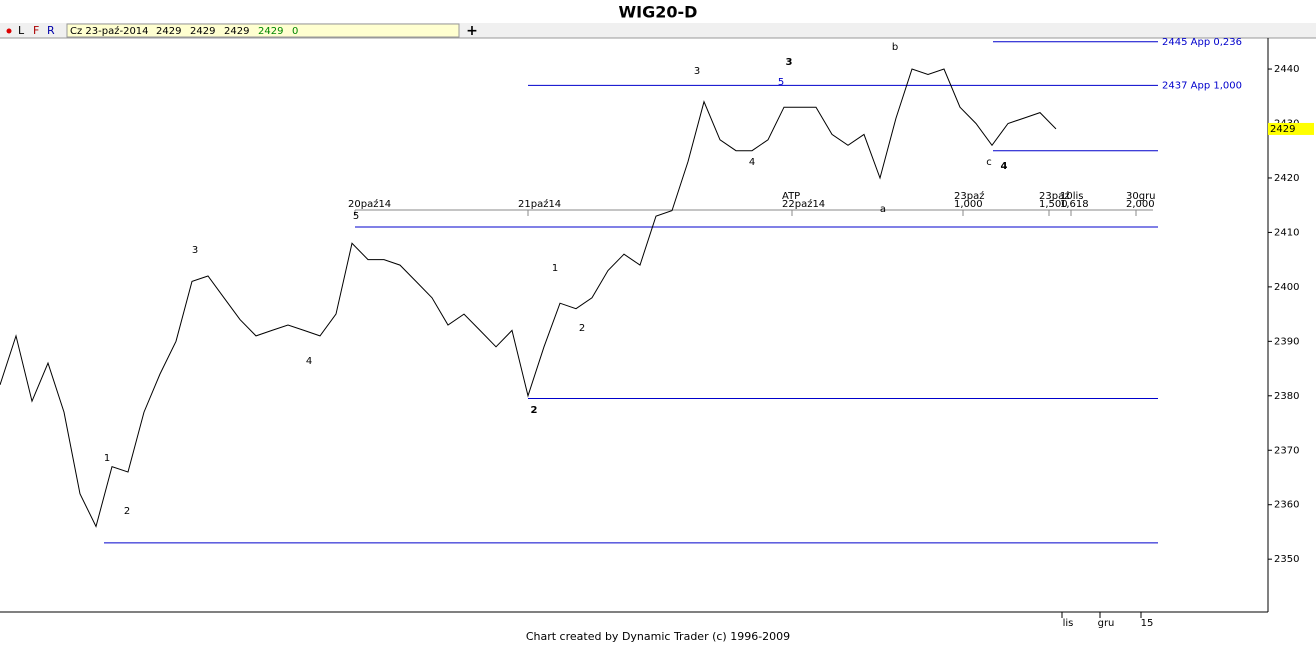 This screenshot has width=1316, height=650. What do you see at coordinates (1286, 559) in the screenshot?
I see `y-tick-label: 2350` at bounding box center [1286, 559].